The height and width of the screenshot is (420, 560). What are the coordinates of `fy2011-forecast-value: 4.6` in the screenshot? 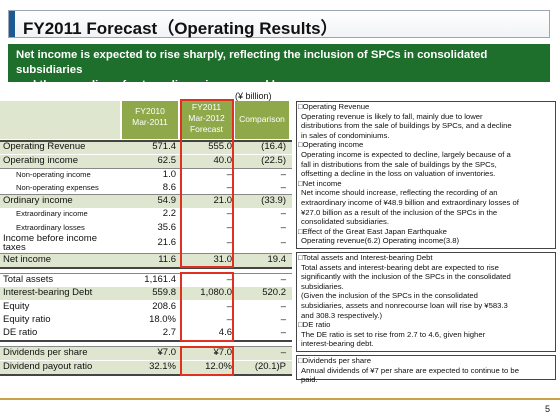 It's located at (225, 332).